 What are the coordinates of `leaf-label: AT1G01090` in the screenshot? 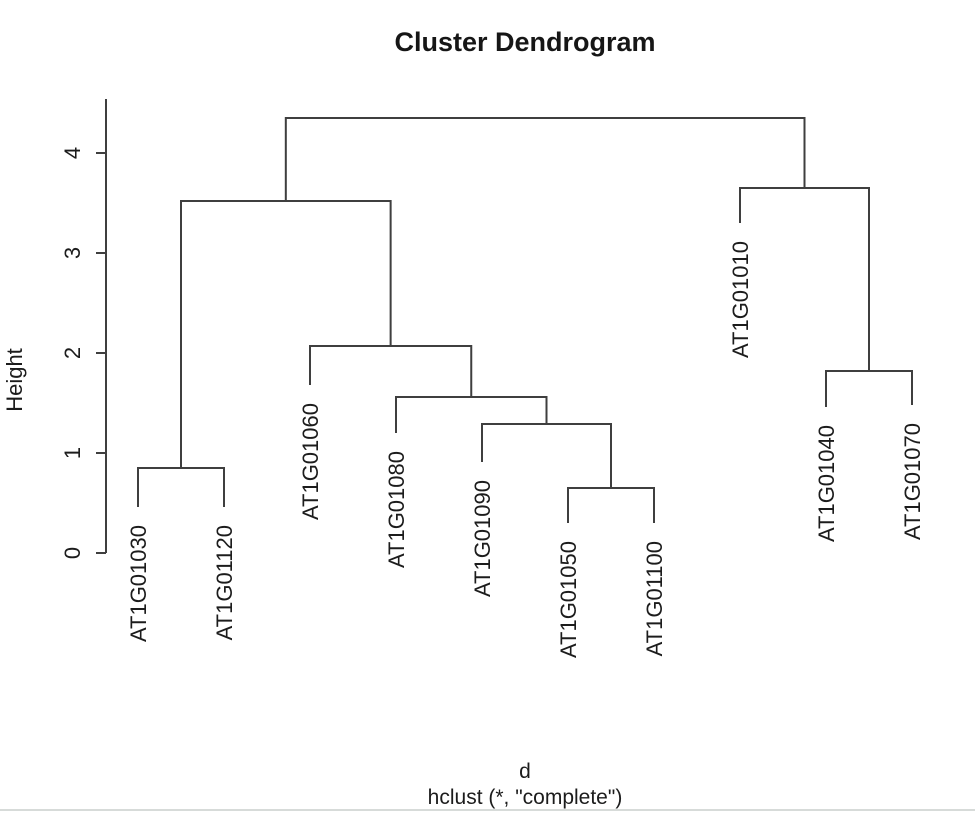 It's located at (482, 538).